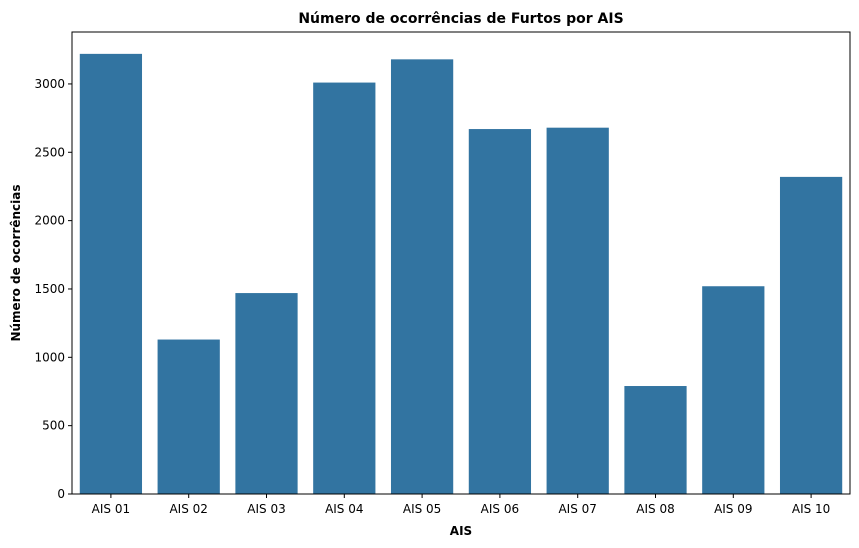 Image resolution: width=859 pixels, height=548 pixels. I want to click on x-axis-label: AIS, so click(461, 531).